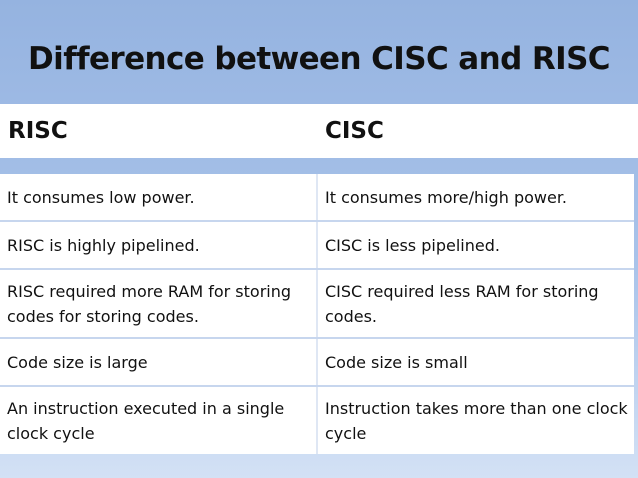 Image resolution: width=638 pixels, height=478 pixels. Describe the element at coordinates (159, 362) in the screenshot. I see `risc-cell: Code size is large` at that location.